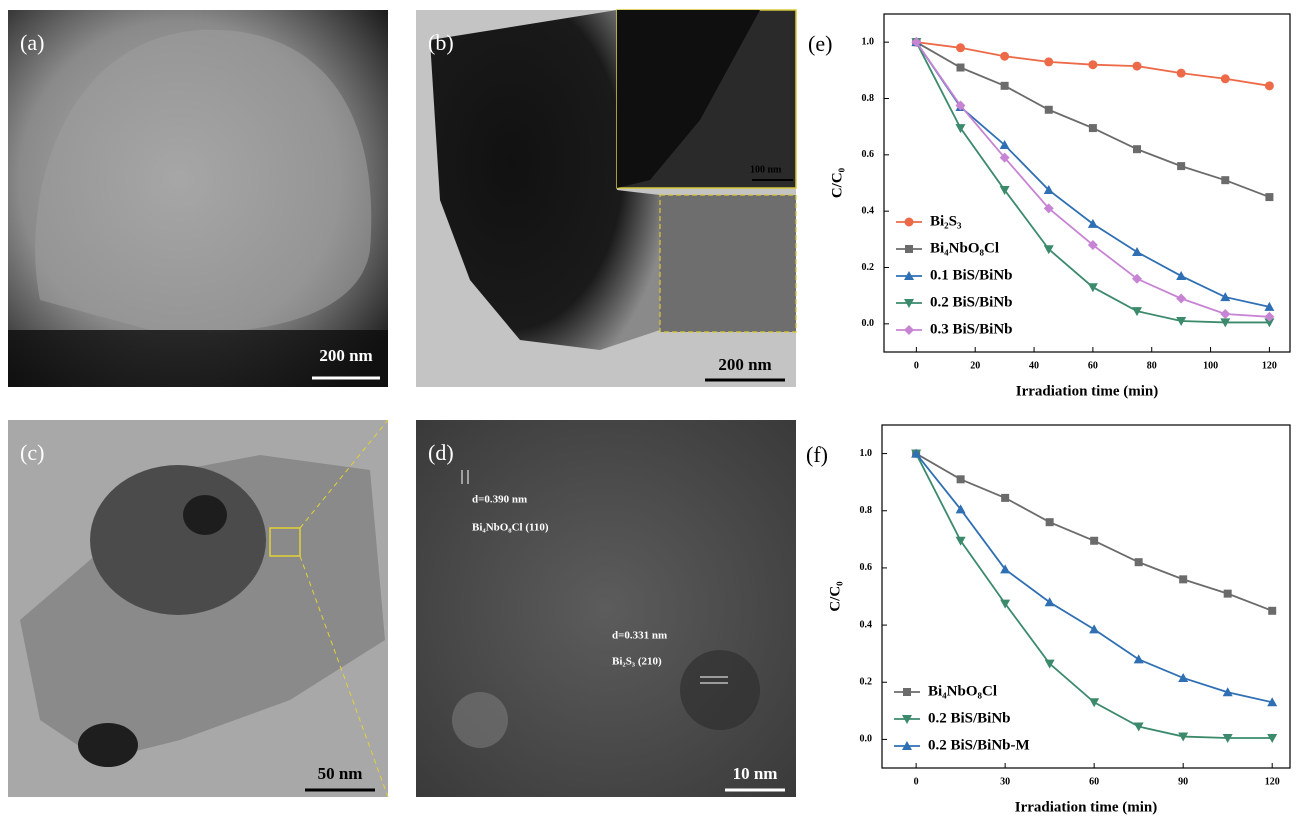 This screenshot has height=822, width=1296. Describe the element at coordinates (344, 676) in the screenshot. I see `zoom-line` at that location.